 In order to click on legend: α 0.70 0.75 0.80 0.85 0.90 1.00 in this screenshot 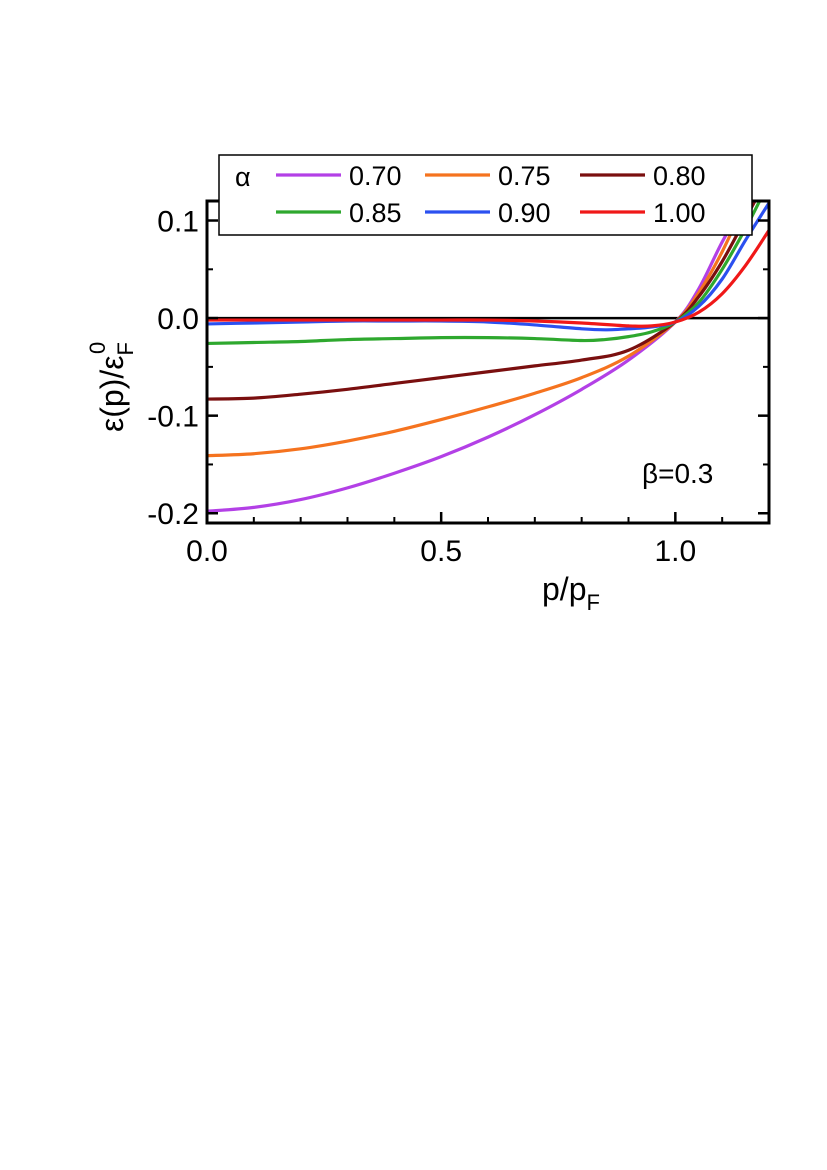, I will do `click(485, 195)`.